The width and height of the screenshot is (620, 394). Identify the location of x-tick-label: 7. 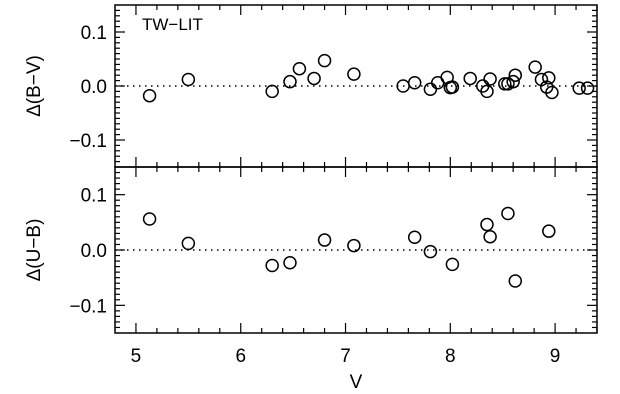
(345, 356).